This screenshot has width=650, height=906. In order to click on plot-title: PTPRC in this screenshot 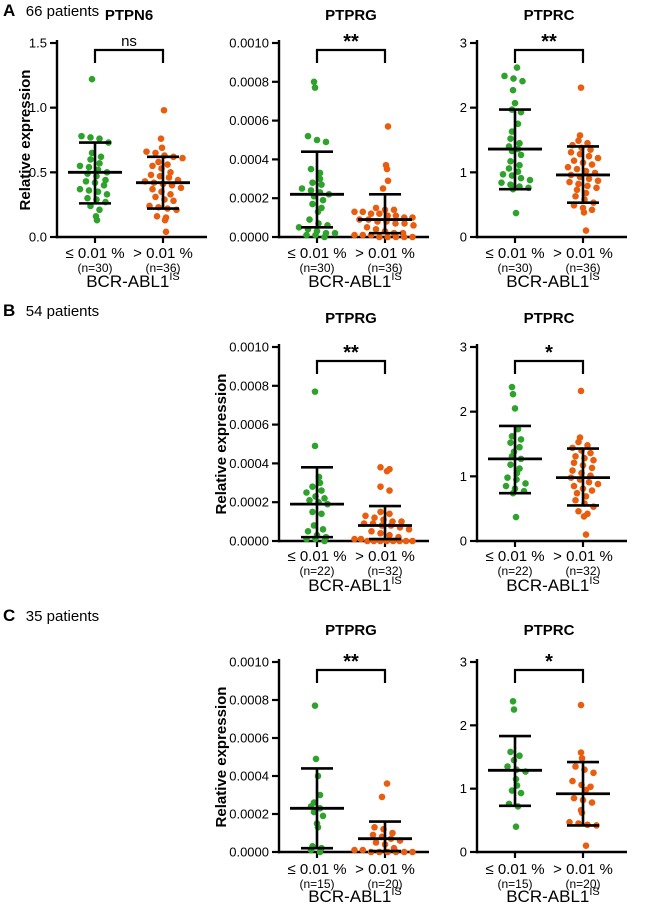, I will do `click(549, 630)`.